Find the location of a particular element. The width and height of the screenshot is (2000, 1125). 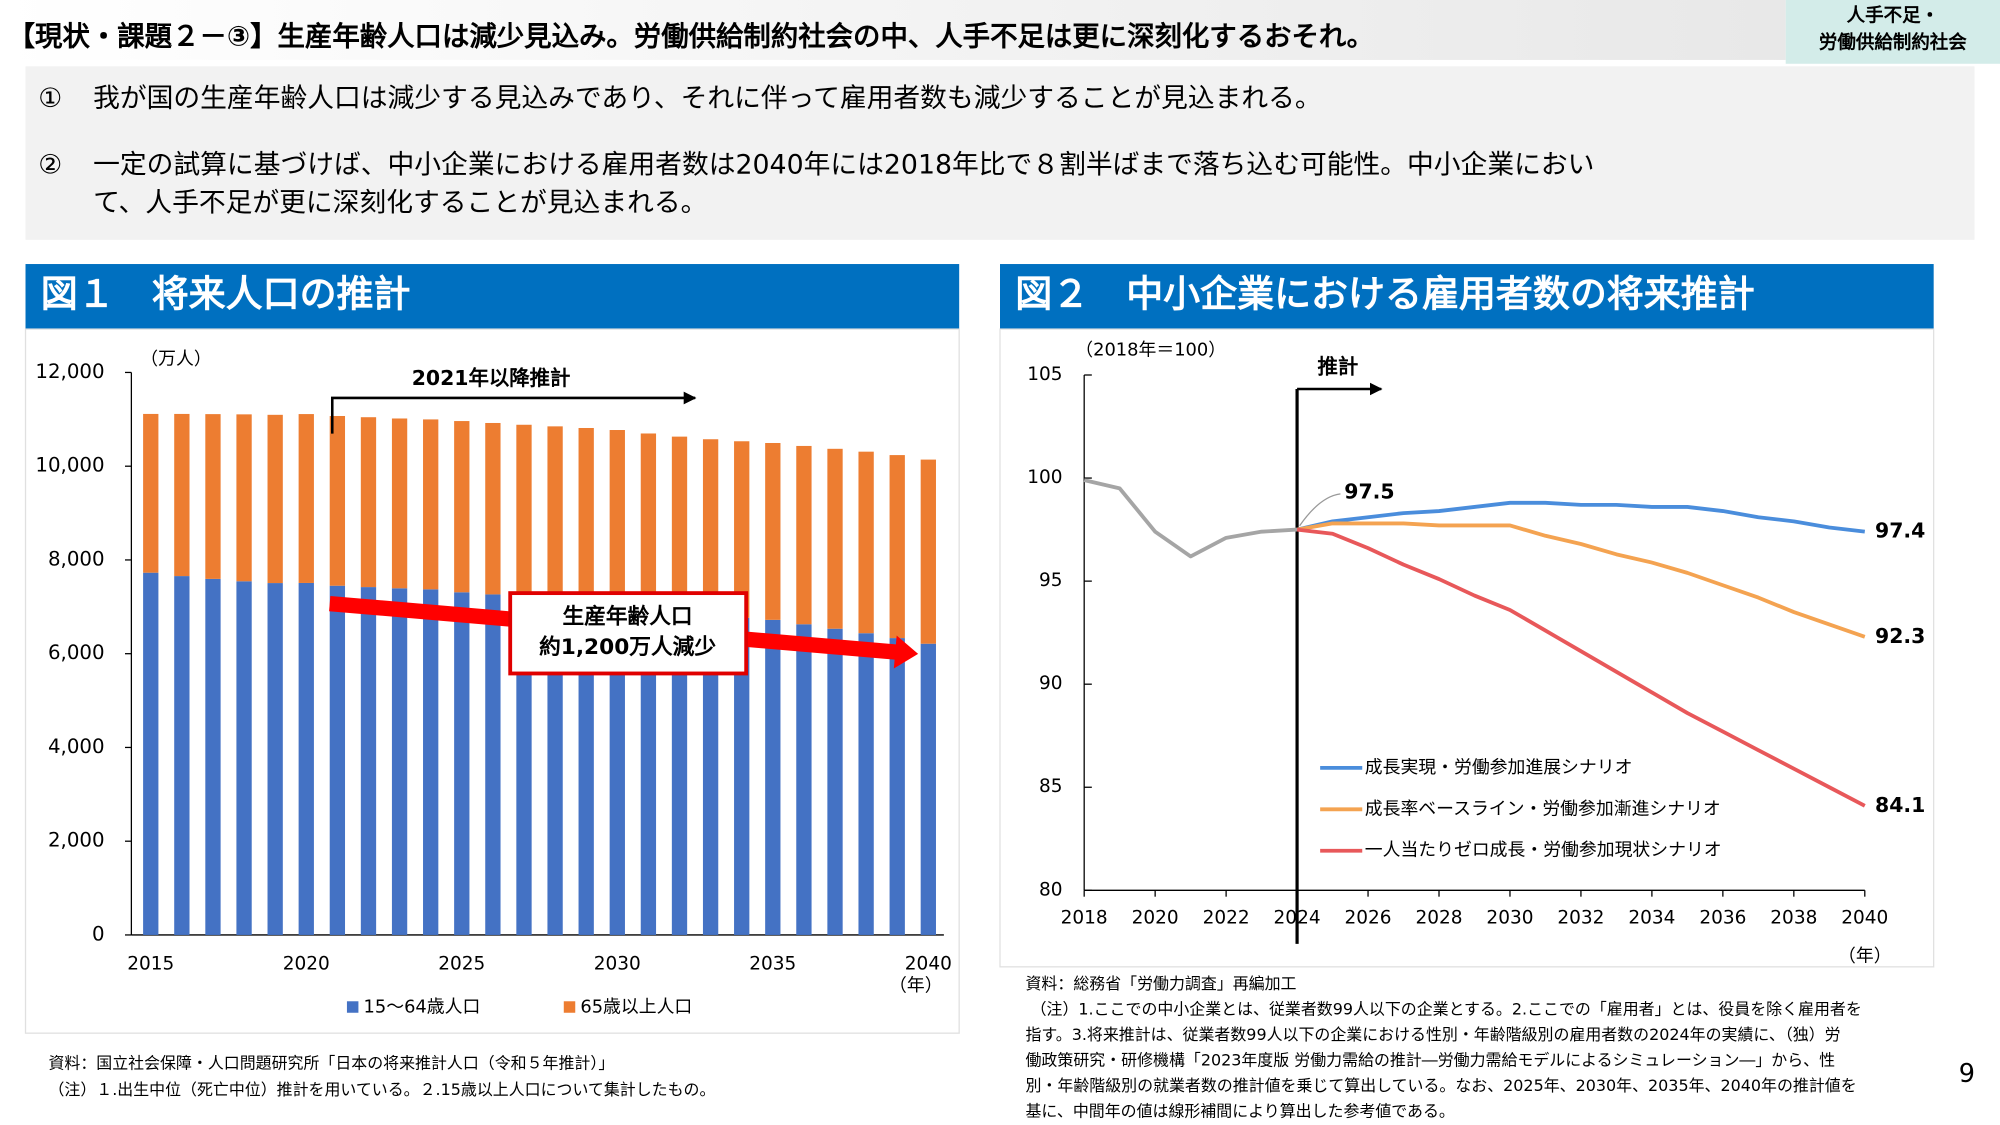

x-tick-label: 2015 is located at coordinates (150, 963).